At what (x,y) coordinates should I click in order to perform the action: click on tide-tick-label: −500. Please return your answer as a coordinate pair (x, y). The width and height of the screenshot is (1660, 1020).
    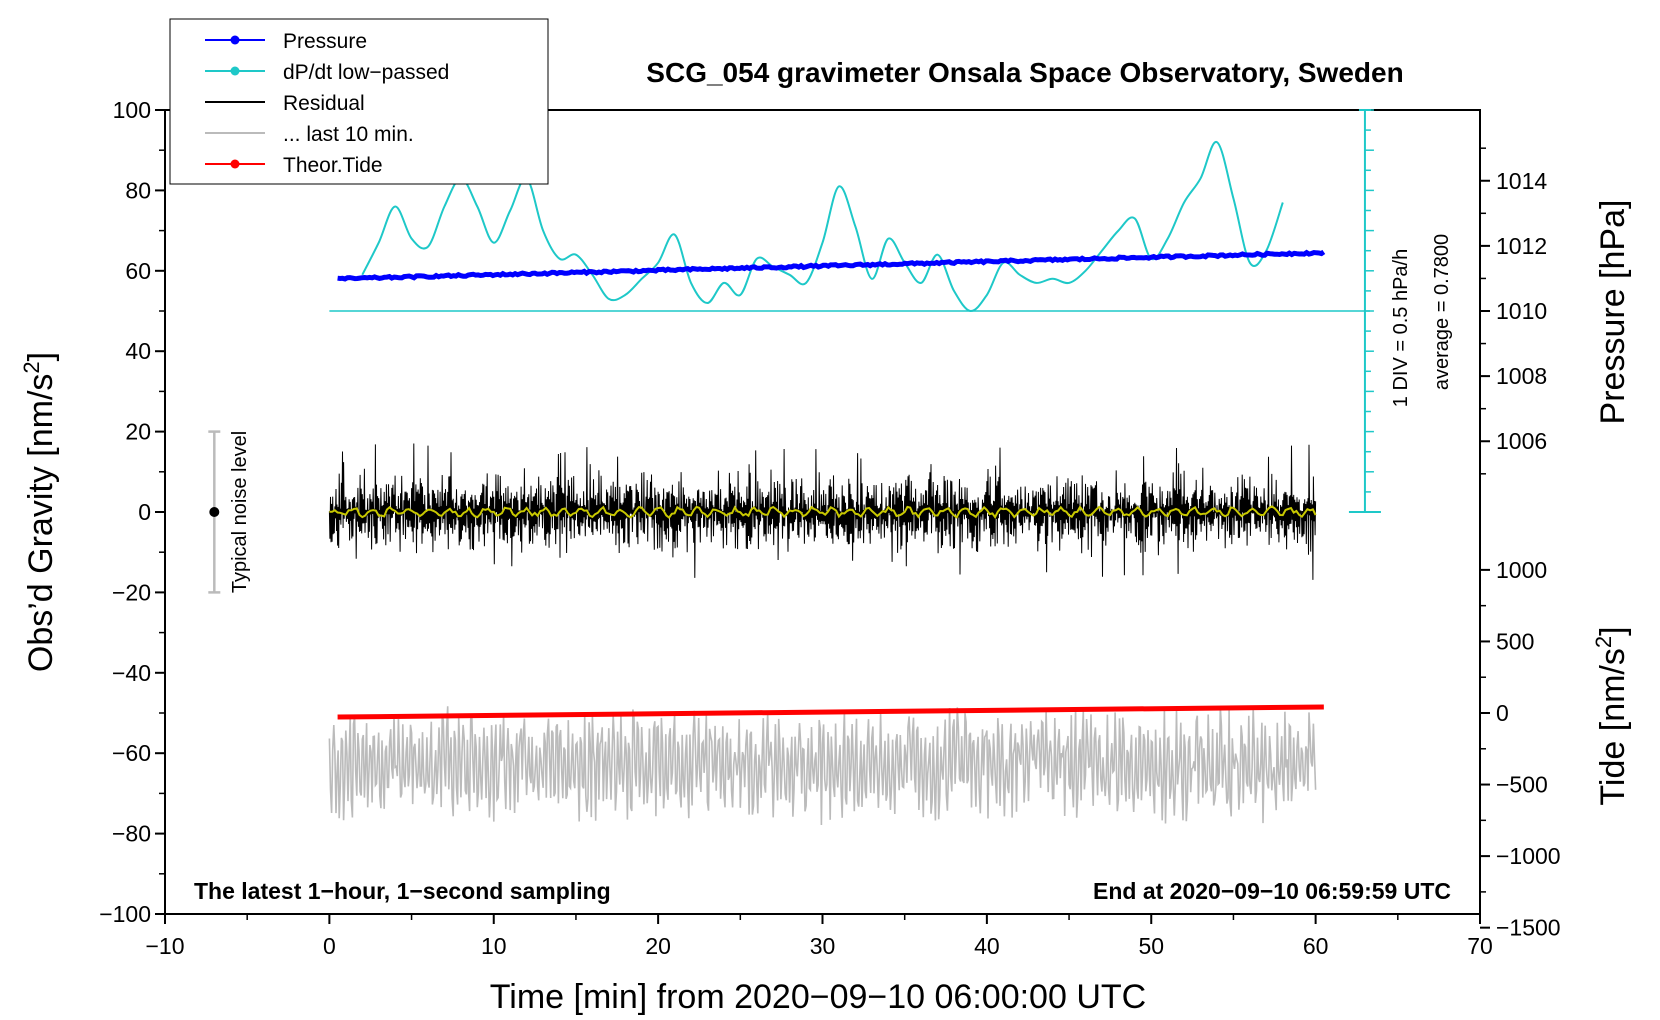
    Looking at the image, I should click on (1522, 785).